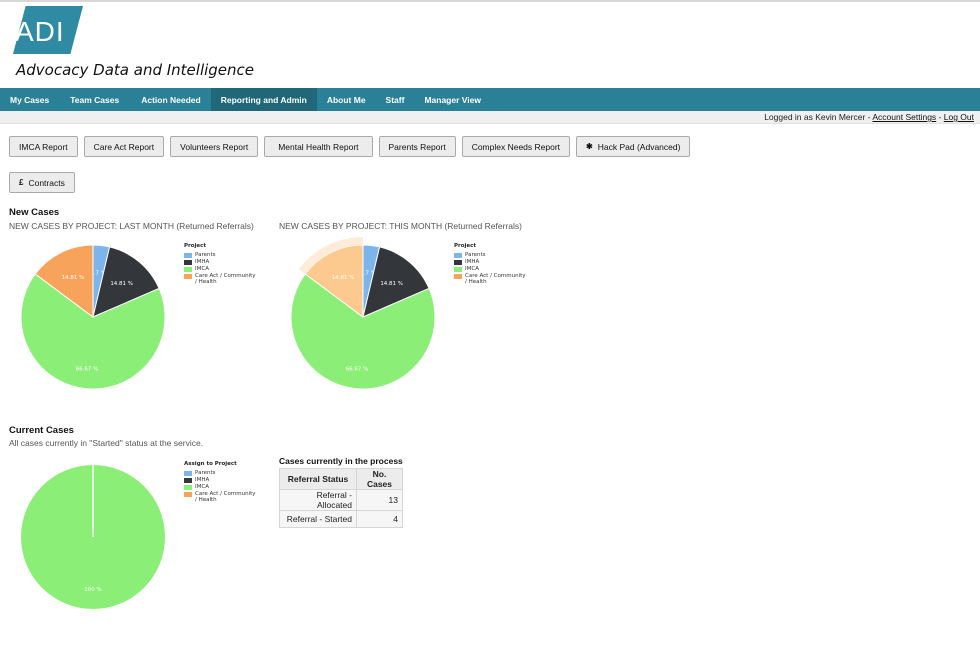 The height and width of the screenshot is (649, 980). What do you see at coordinates (92, 590) in the screenshot?
I see `pie-data-label: 100 %` at bounding box center [92, 590].